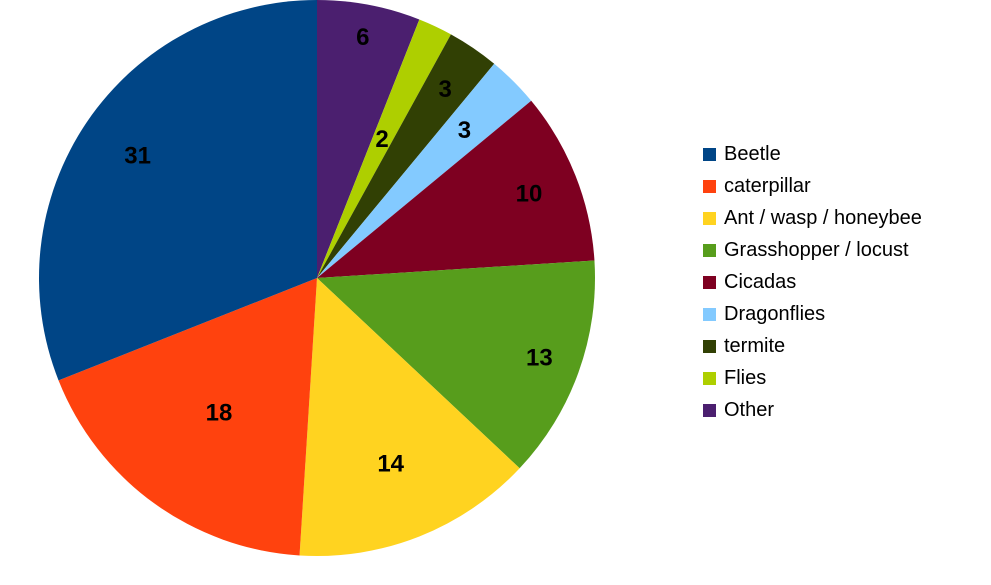  Describe the element at coordinates (368, 139) in the screenshot. I see `pie-slice-other` at that location.